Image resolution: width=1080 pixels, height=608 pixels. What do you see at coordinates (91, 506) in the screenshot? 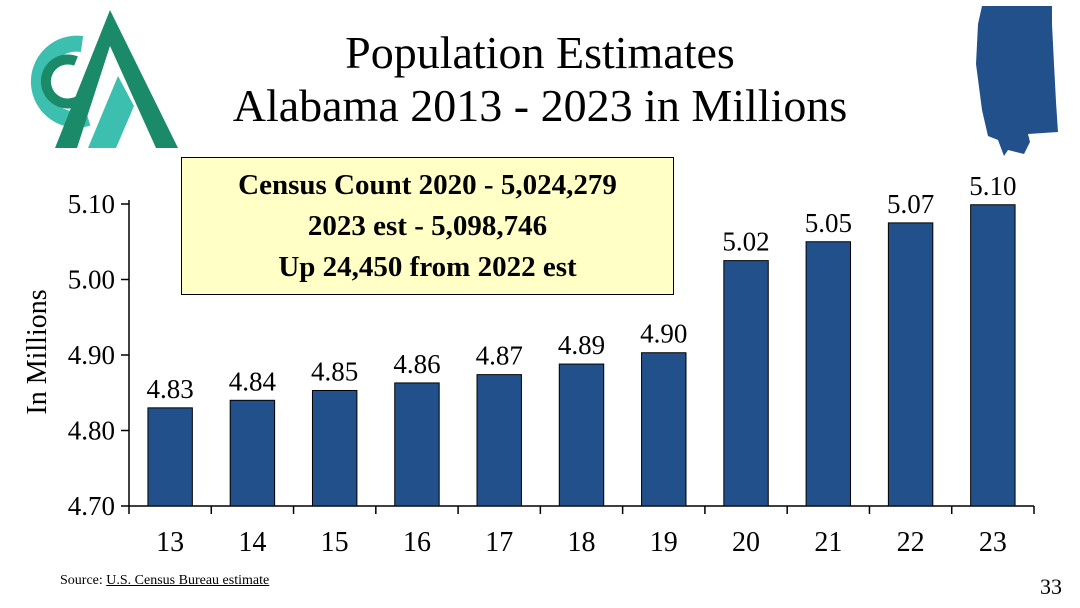
I see `y-tick-label: 4.70` at bounding box center [91, 506].